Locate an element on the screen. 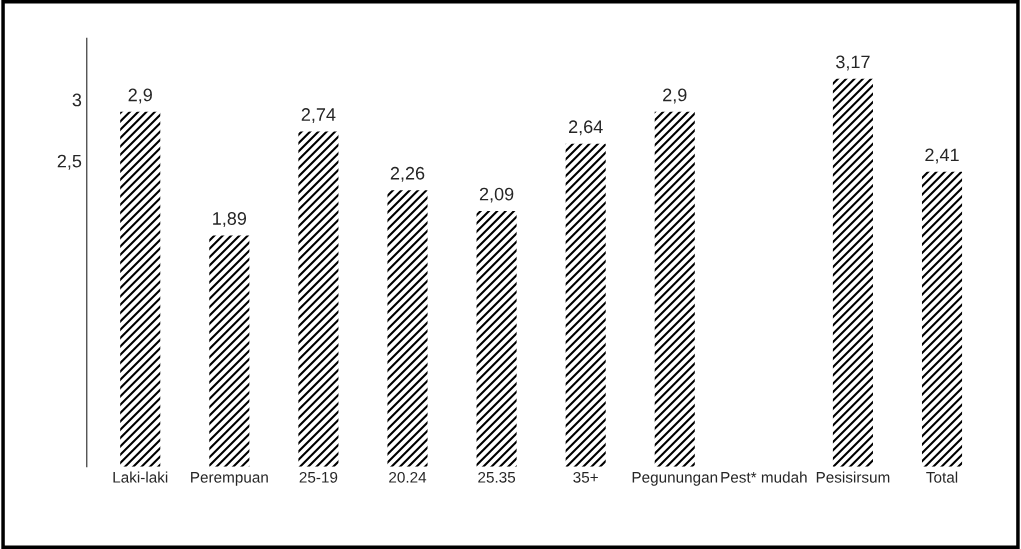 Image resolution: width=1021 pixels, height=549 pixels. data-label: 2,09 is located at coordinates (496, 195).